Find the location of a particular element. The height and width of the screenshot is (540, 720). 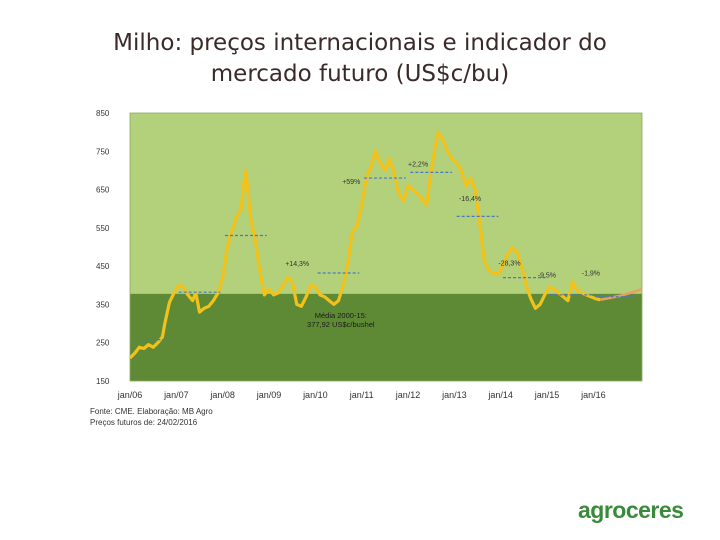

variation-label: +59% is located at coordinates (351, 182).